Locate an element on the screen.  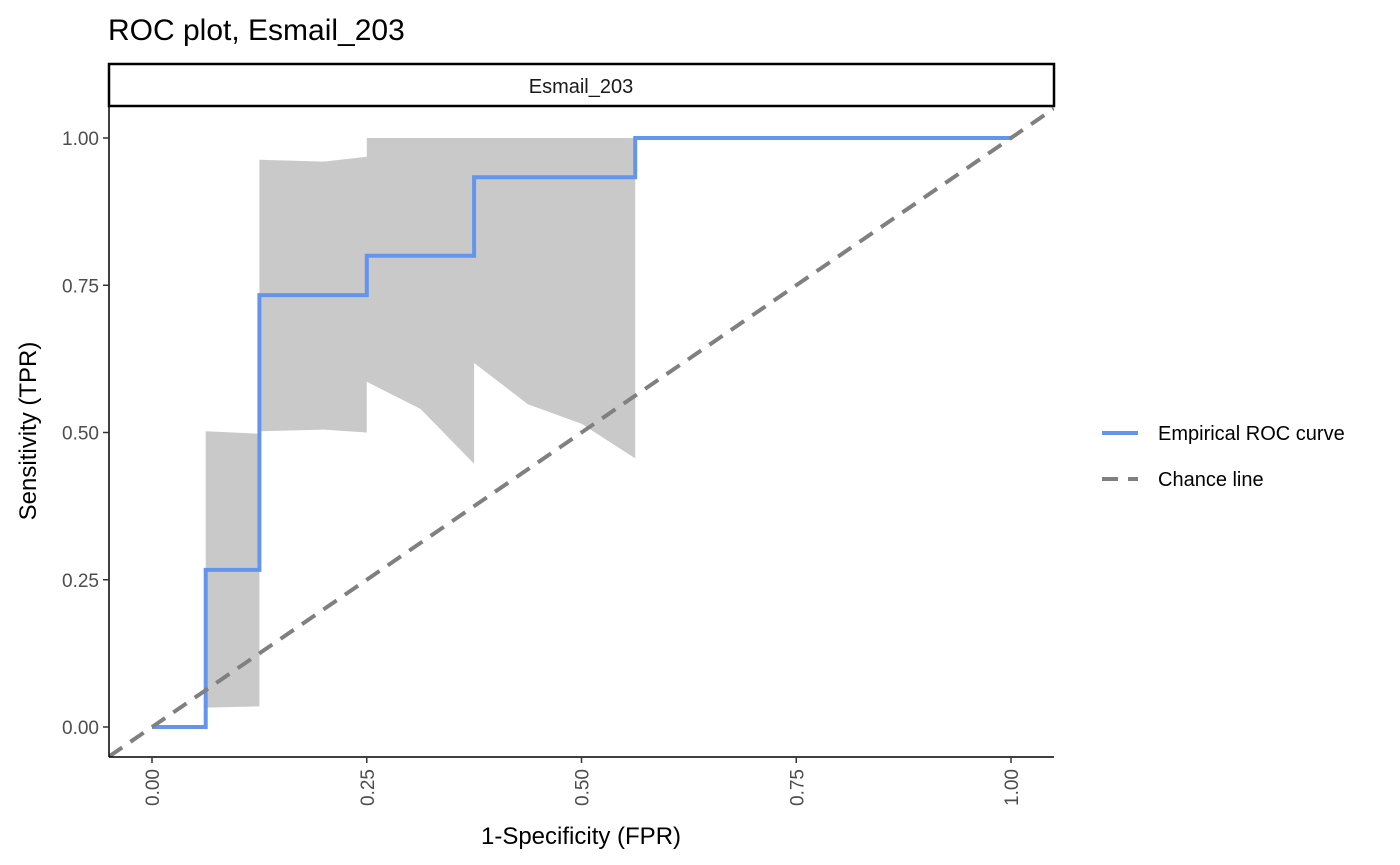
facet-strip-label: Esmail_203 is located at coordinates (581, 87).